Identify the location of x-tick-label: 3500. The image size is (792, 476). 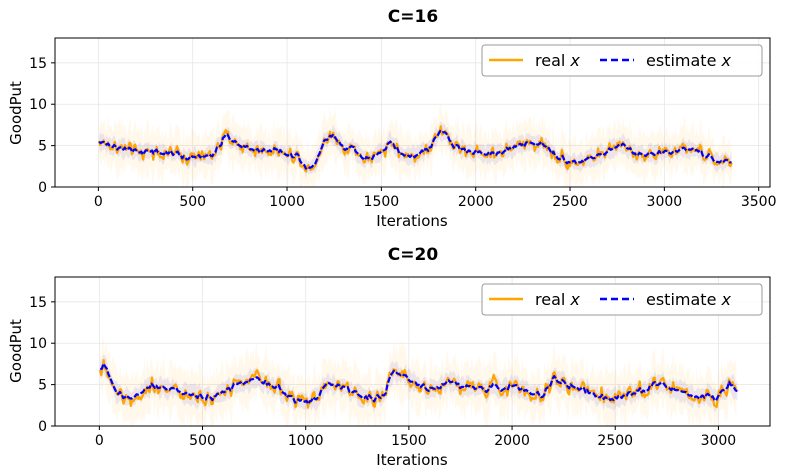
(759, 202).